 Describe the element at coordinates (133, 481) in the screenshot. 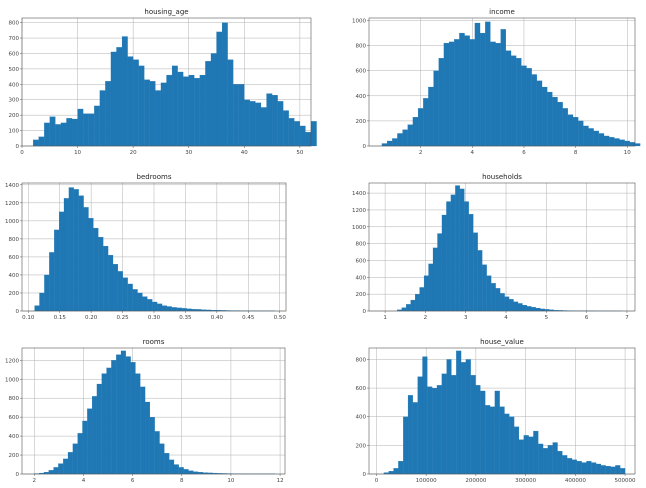

I see `x-tick-label: 6` at that location.